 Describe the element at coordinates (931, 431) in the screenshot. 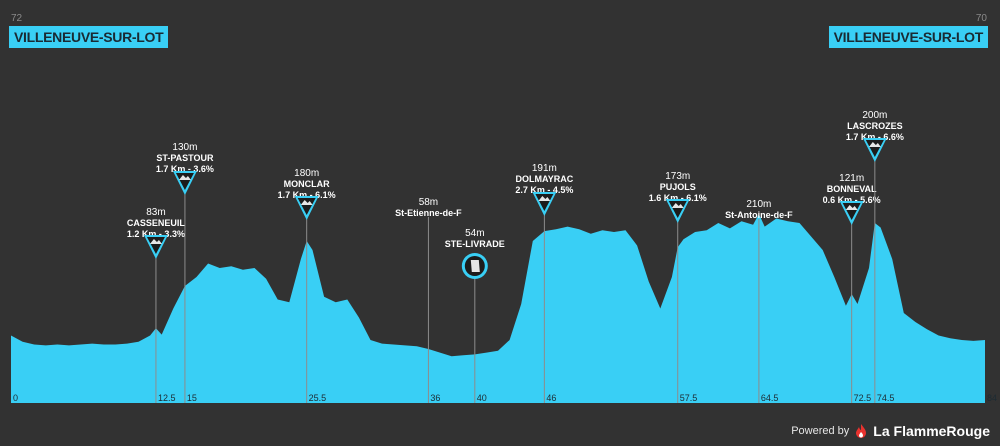

I see `brand-name: La FlammeRouge` at that location.